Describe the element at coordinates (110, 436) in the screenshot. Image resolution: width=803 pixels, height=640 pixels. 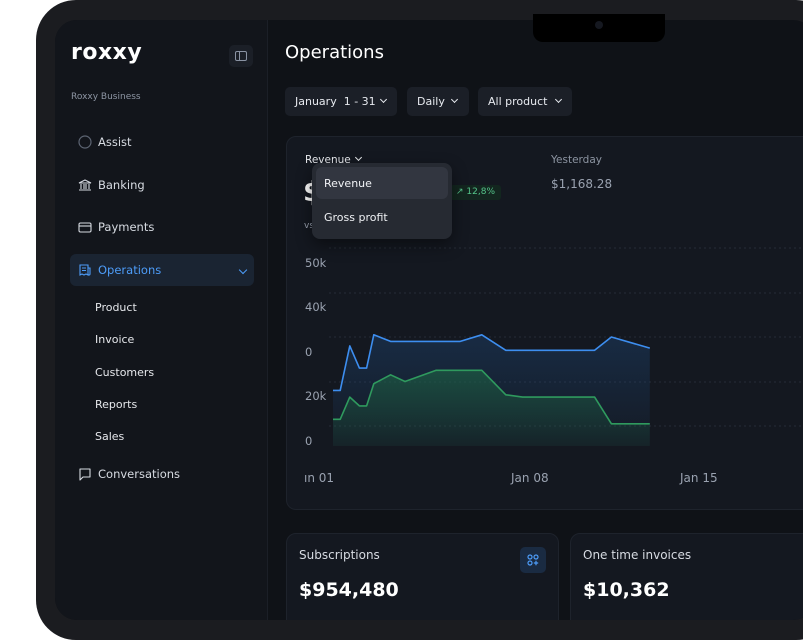
I see `sidebar-subitem-sales: Sales` at that location.